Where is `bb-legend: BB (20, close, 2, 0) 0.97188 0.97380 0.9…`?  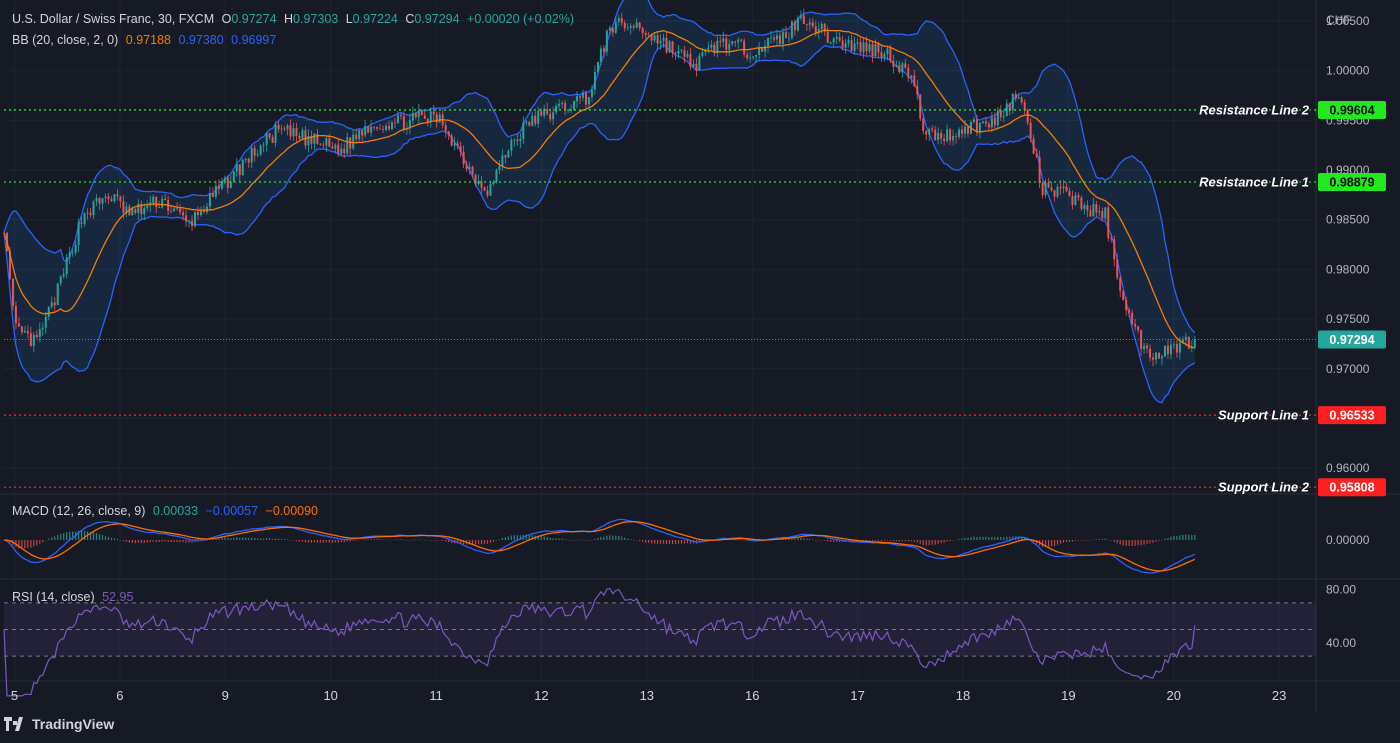
bb-legend: BB (20, close, 2, 0) 0.97188 0.97380 0.9… is located at coordinates (146, 40).